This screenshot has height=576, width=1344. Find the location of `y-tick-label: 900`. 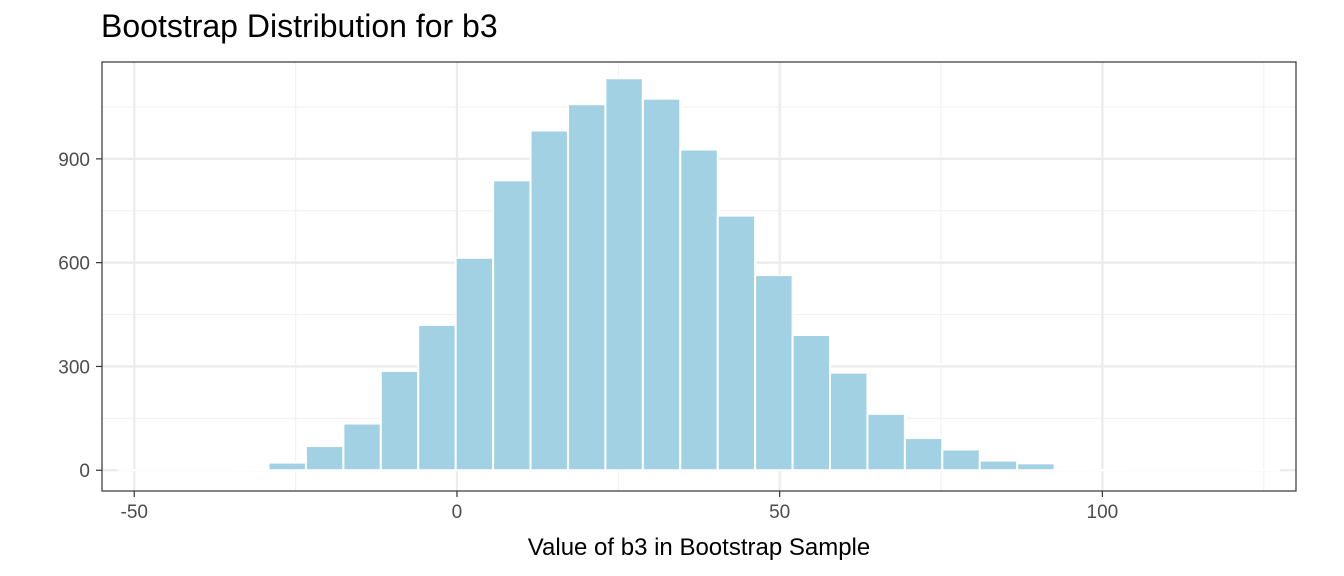

y-tick-label: 900 is located at coordinates (74, 160).